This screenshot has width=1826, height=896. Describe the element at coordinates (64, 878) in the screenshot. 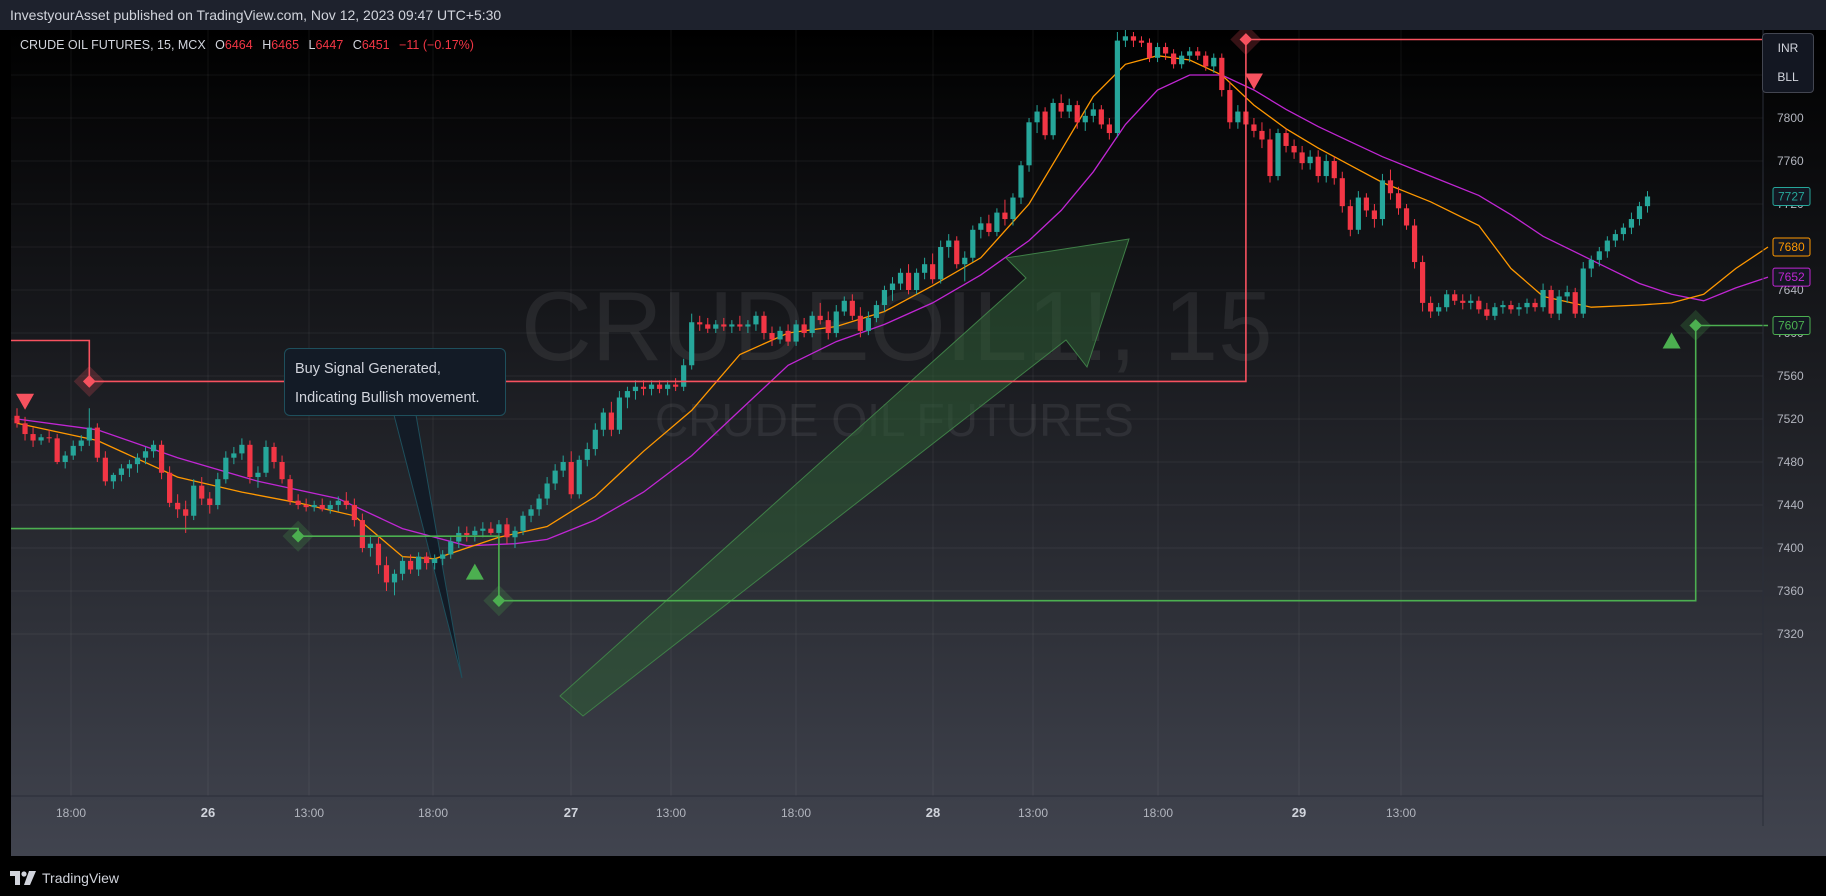

I see `tradingview-brand: TradingView` at that location.